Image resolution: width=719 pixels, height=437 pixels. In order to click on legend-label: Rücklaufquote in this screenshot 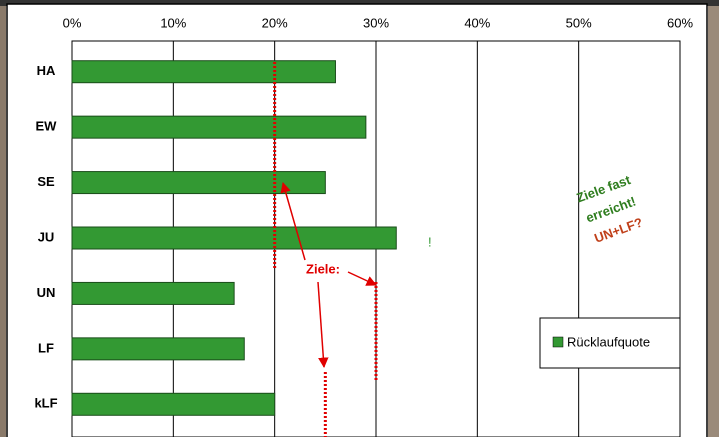, I will do `click(608, 341)`.